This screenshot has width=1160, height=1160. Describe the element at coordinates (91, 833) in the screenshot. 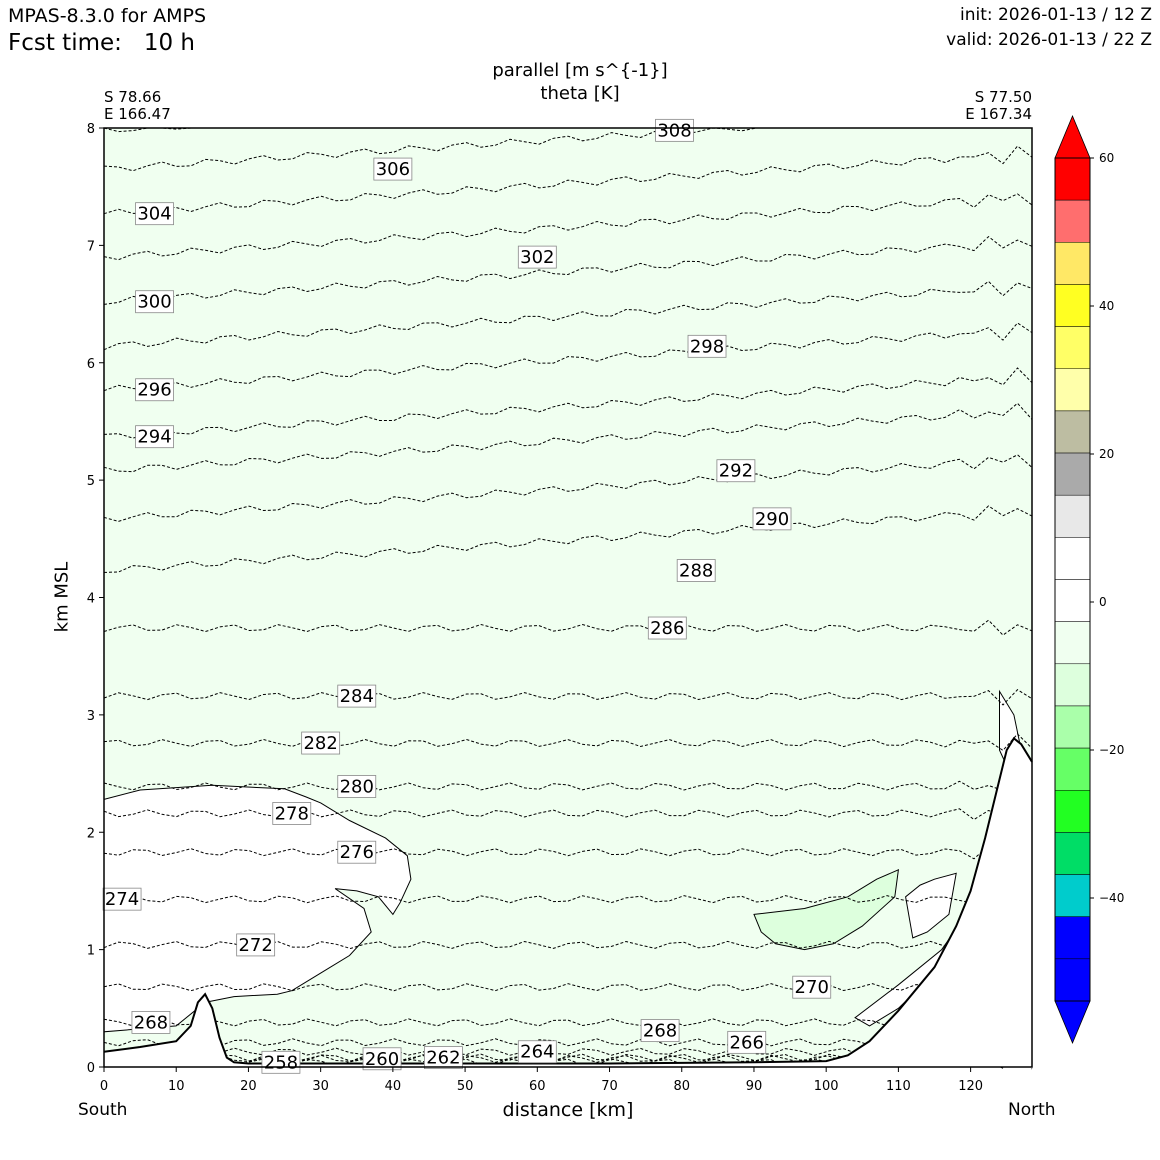

I see `y-tick-label: 2` at that location.